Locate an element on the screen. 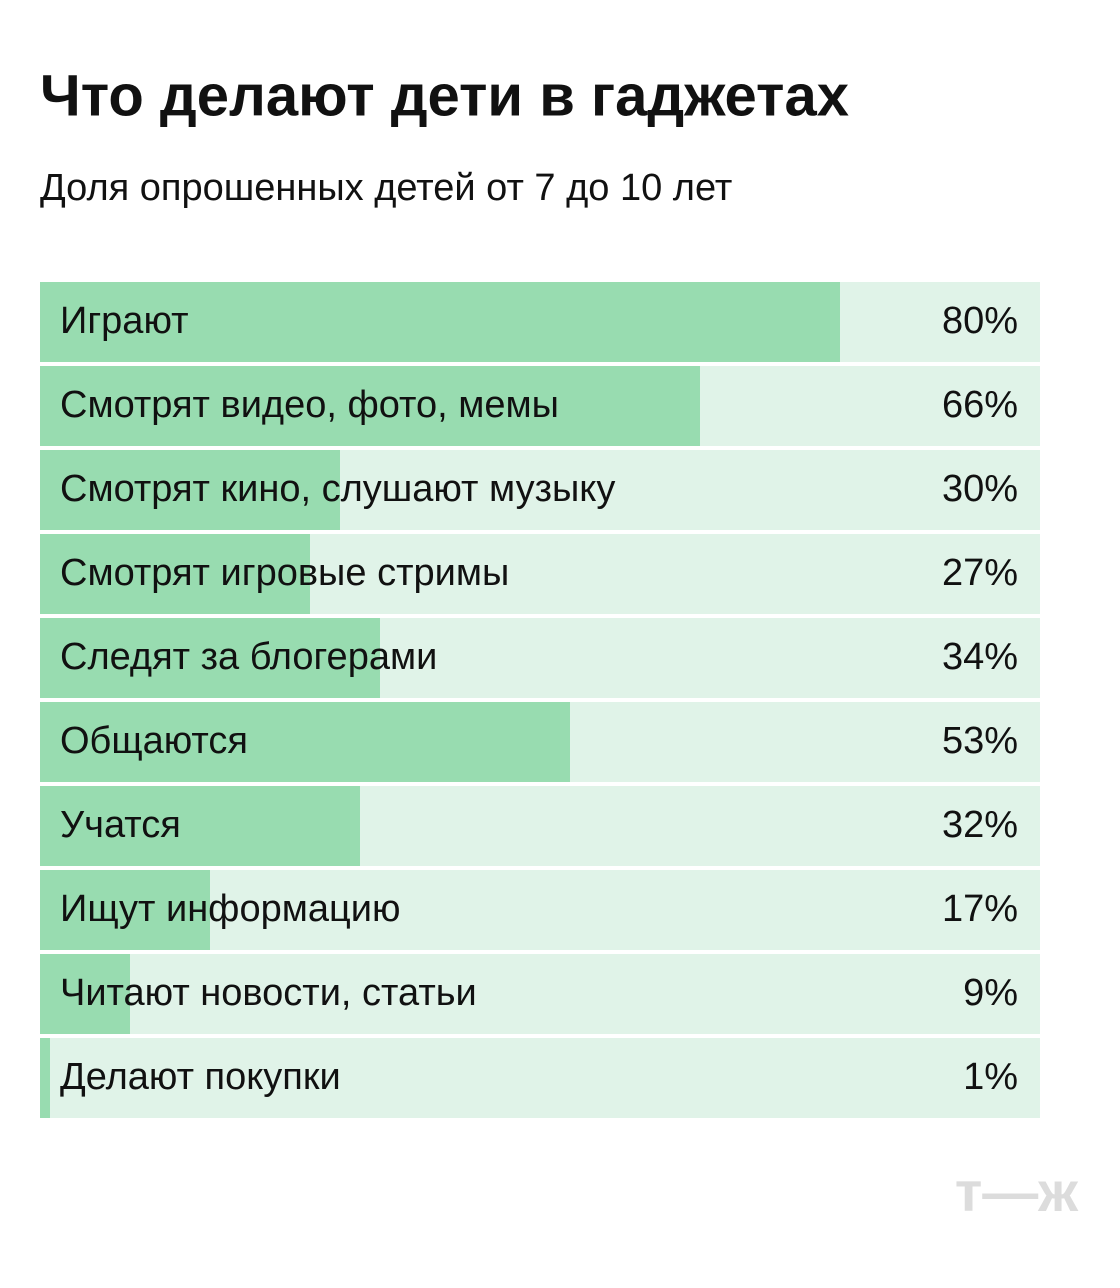  category-label: Следят за блогерами is located at coordinates (248, 657).